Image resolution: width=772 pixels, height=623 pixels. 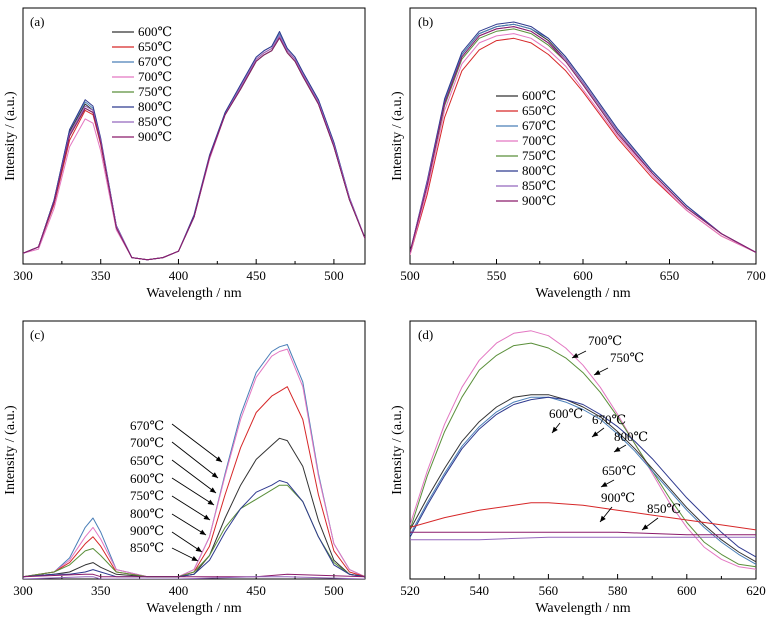 I want to click on panel3-annotation-670: 670℃, so click(x=609, y=419).